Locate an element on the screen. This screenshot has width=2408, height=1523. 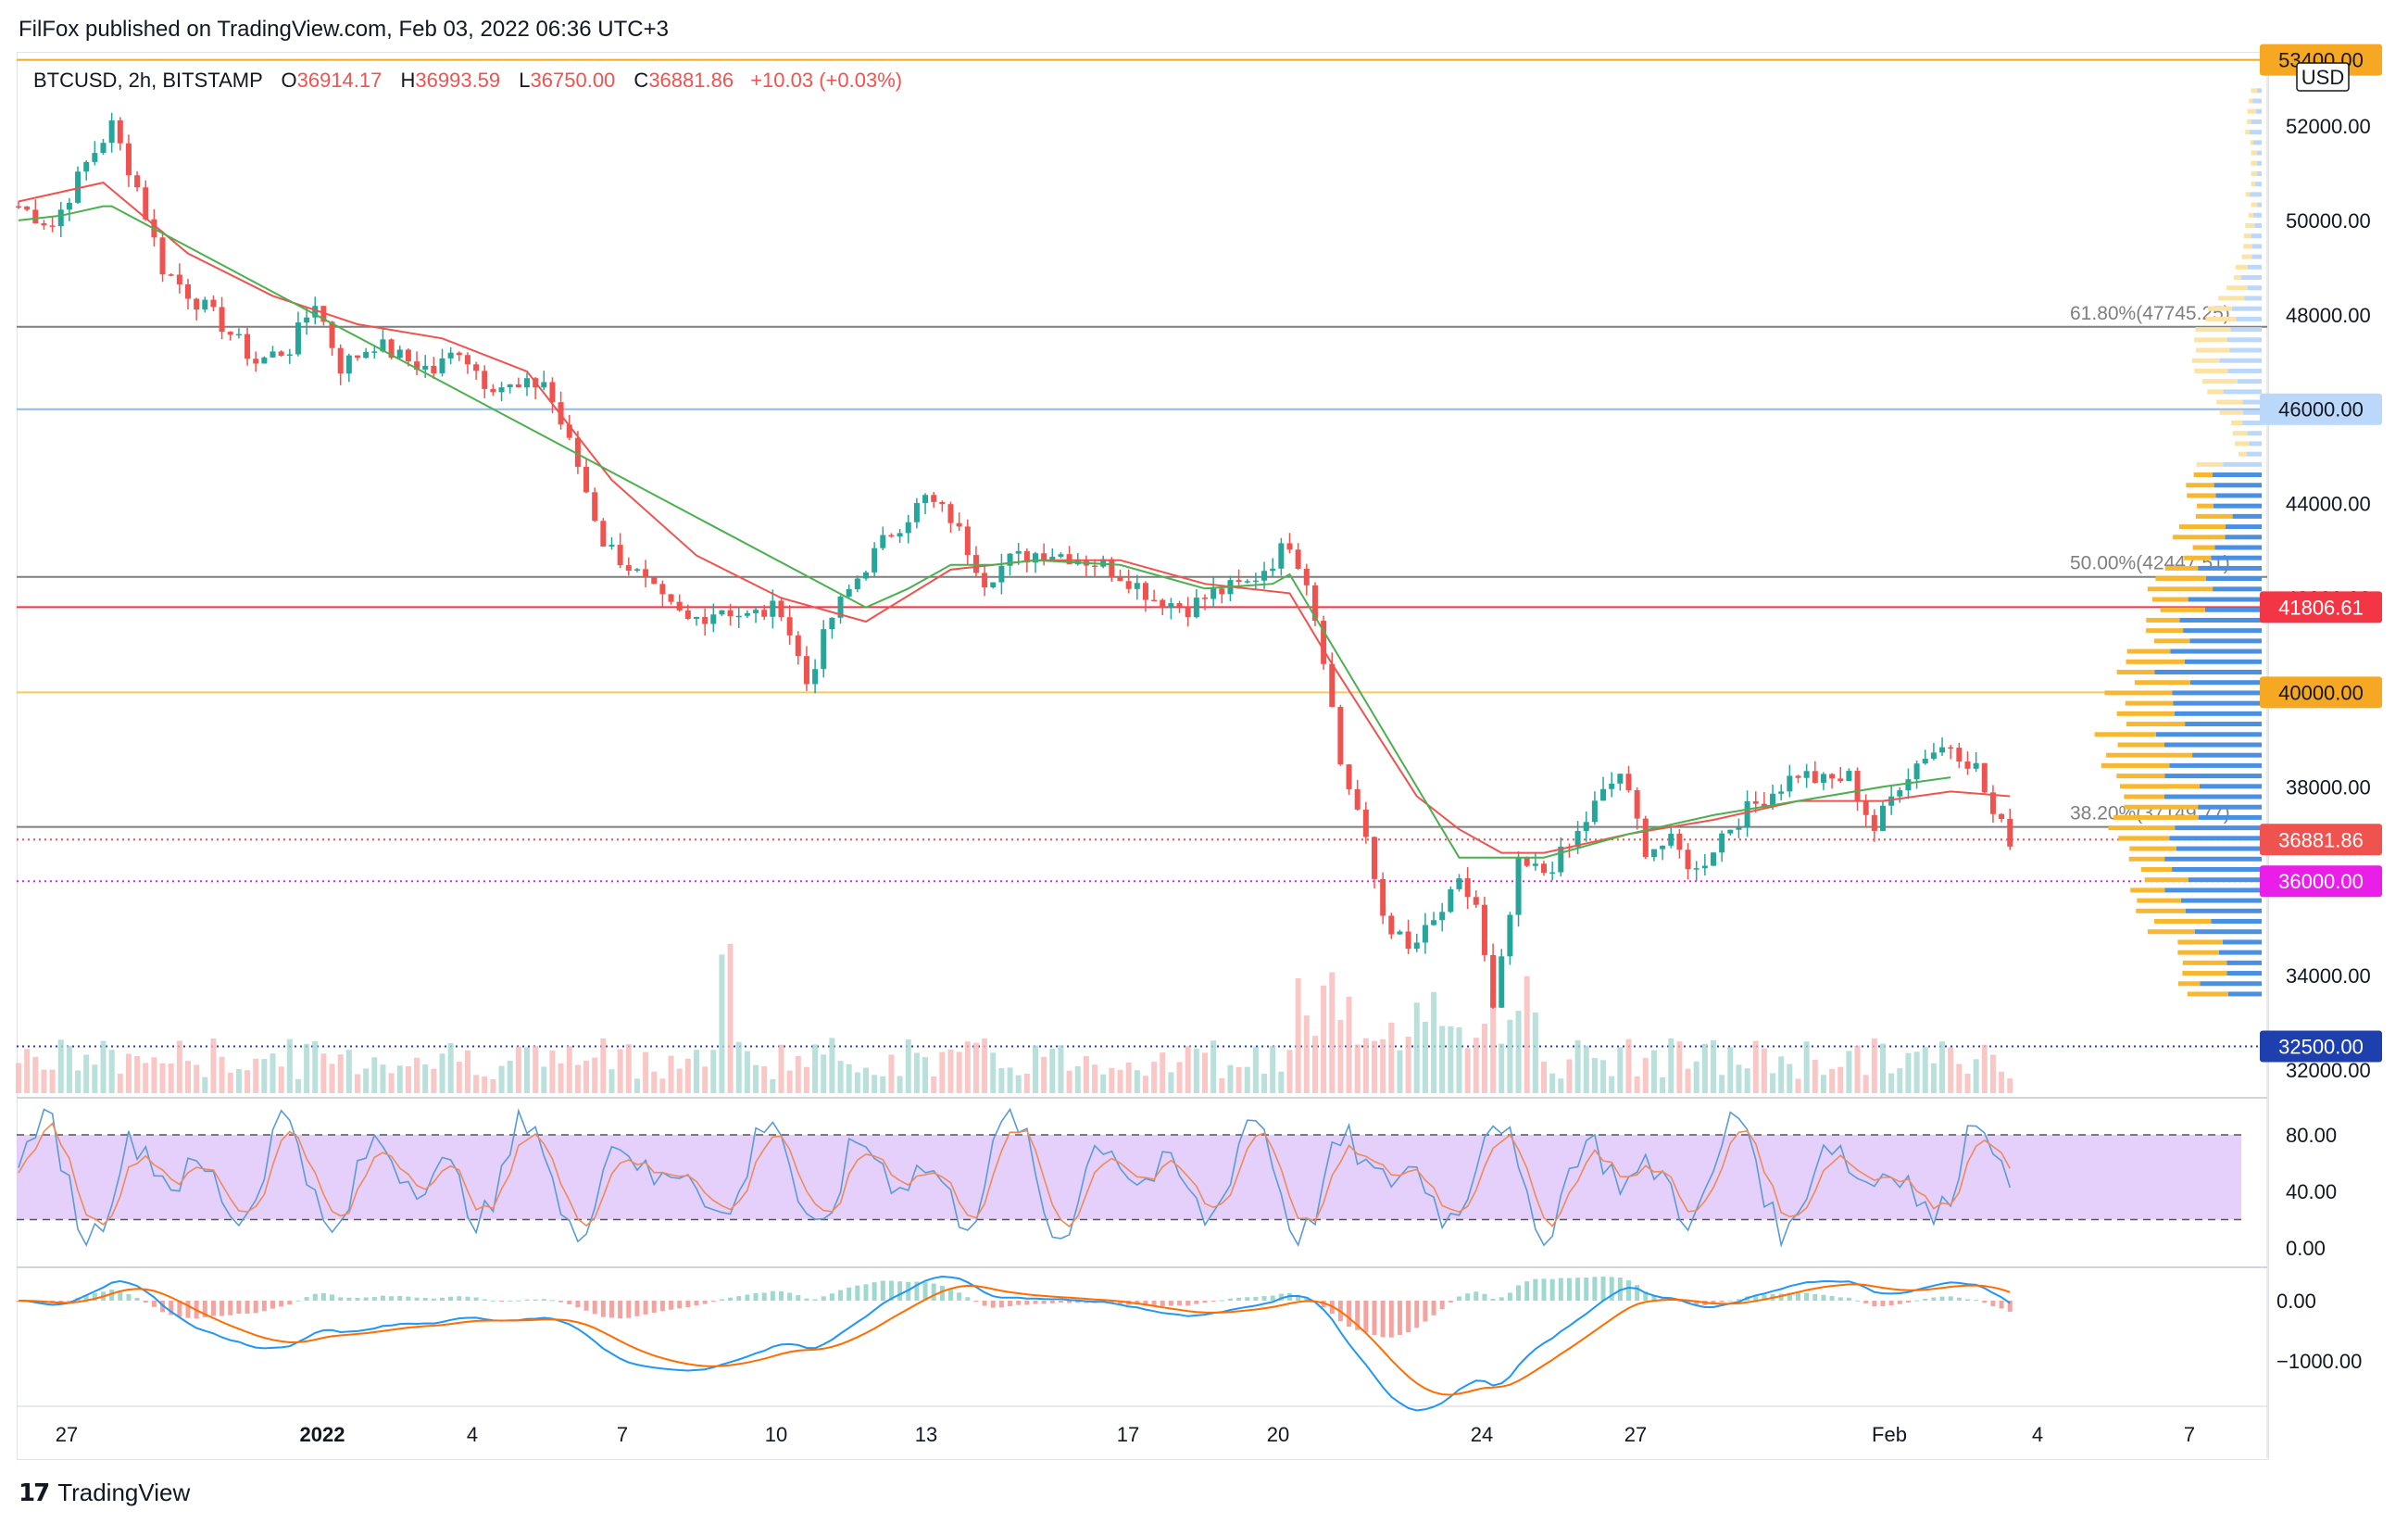
stoch-tick-label: 80.00 is located at coordinates (2312, 1135).